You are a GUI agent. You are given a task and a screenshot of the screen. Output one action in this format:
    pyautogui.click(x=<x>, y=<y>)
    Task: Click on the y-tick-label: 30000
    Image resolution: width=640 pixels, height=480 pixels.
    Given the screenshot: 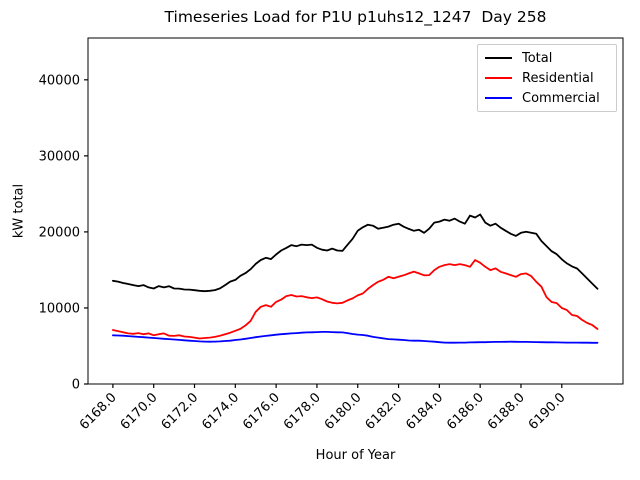 What is the action you would take?
    pyautogui.click(x=59, y=156)
    